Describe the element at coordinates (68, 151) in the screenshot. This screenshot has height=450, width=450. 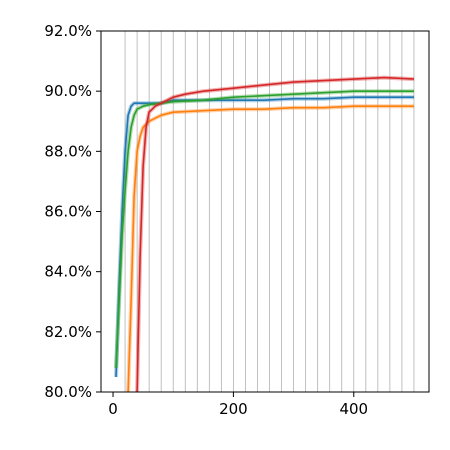
I see `y-tick-label-88: 88.0%` at that location.